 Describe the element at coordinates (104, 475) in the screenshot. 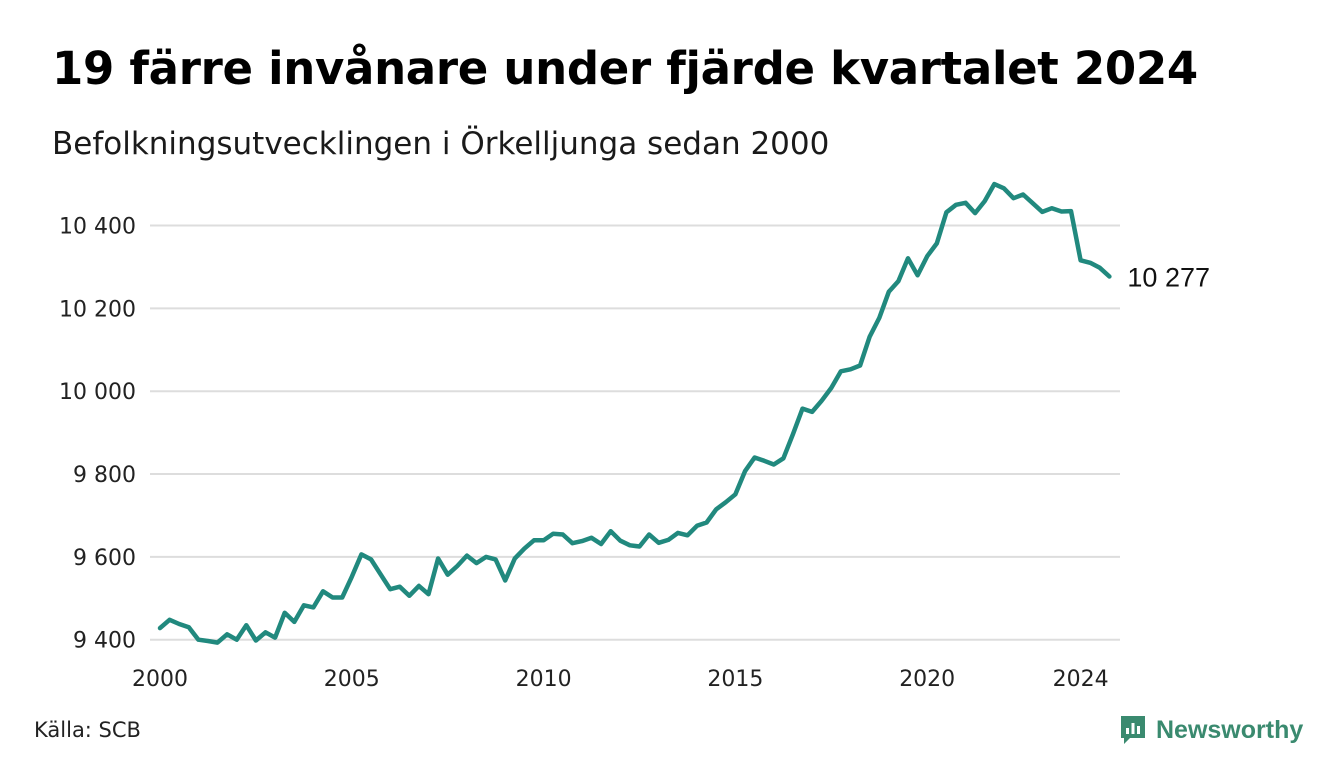

I see `y-tick-label: 9 800` at that location.